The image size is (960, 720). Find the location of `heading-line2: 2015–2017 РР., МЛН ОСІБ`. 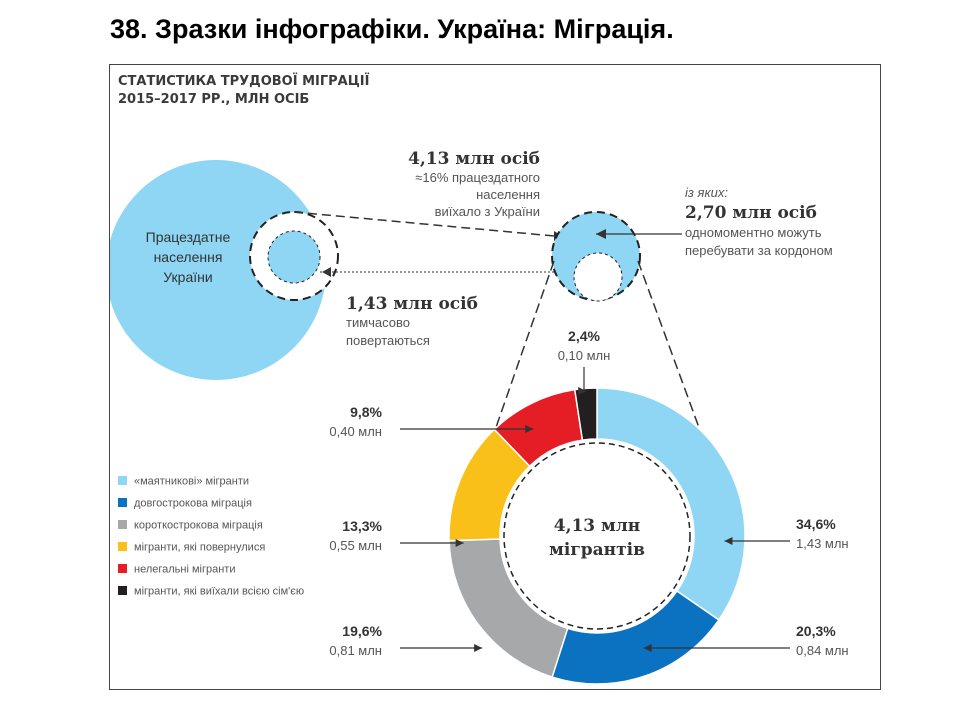

heading-line2: 2015–2017 РР., МЛН ОСІБ is located at coordinates (213, 99).